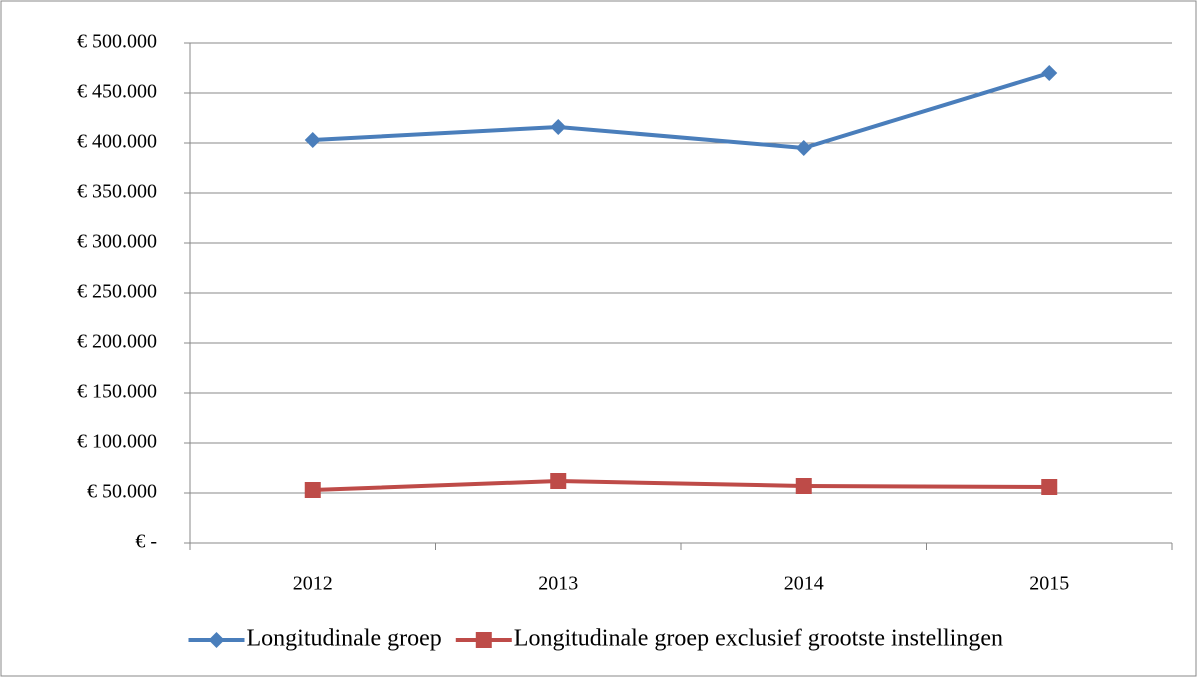 This screenshot has height=682, width=1197. What do you see at coordinates (117, 342) in the screenshot?
I see `y-tick-label: € 200.000` at bounding box center [117, 342].